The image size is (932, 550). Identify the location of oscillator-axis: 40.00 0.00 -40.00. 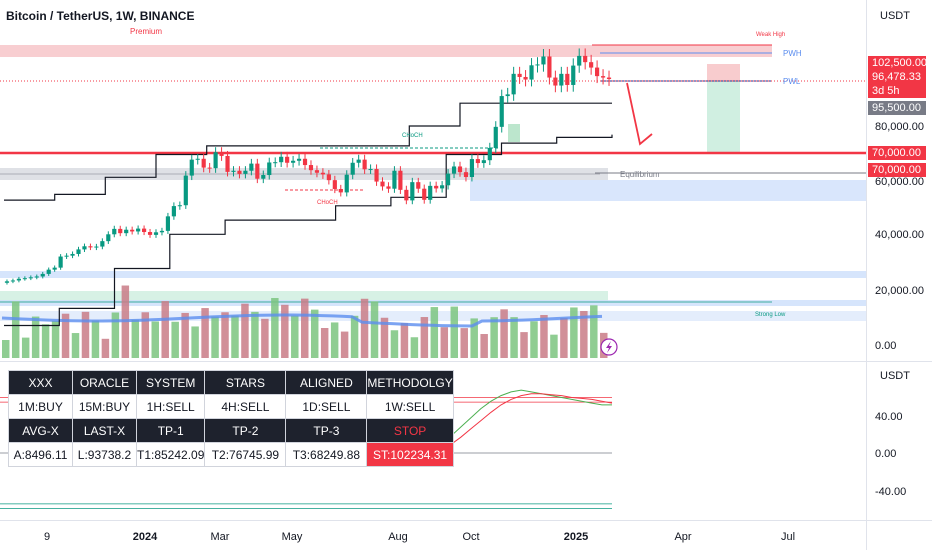
(890, 454).